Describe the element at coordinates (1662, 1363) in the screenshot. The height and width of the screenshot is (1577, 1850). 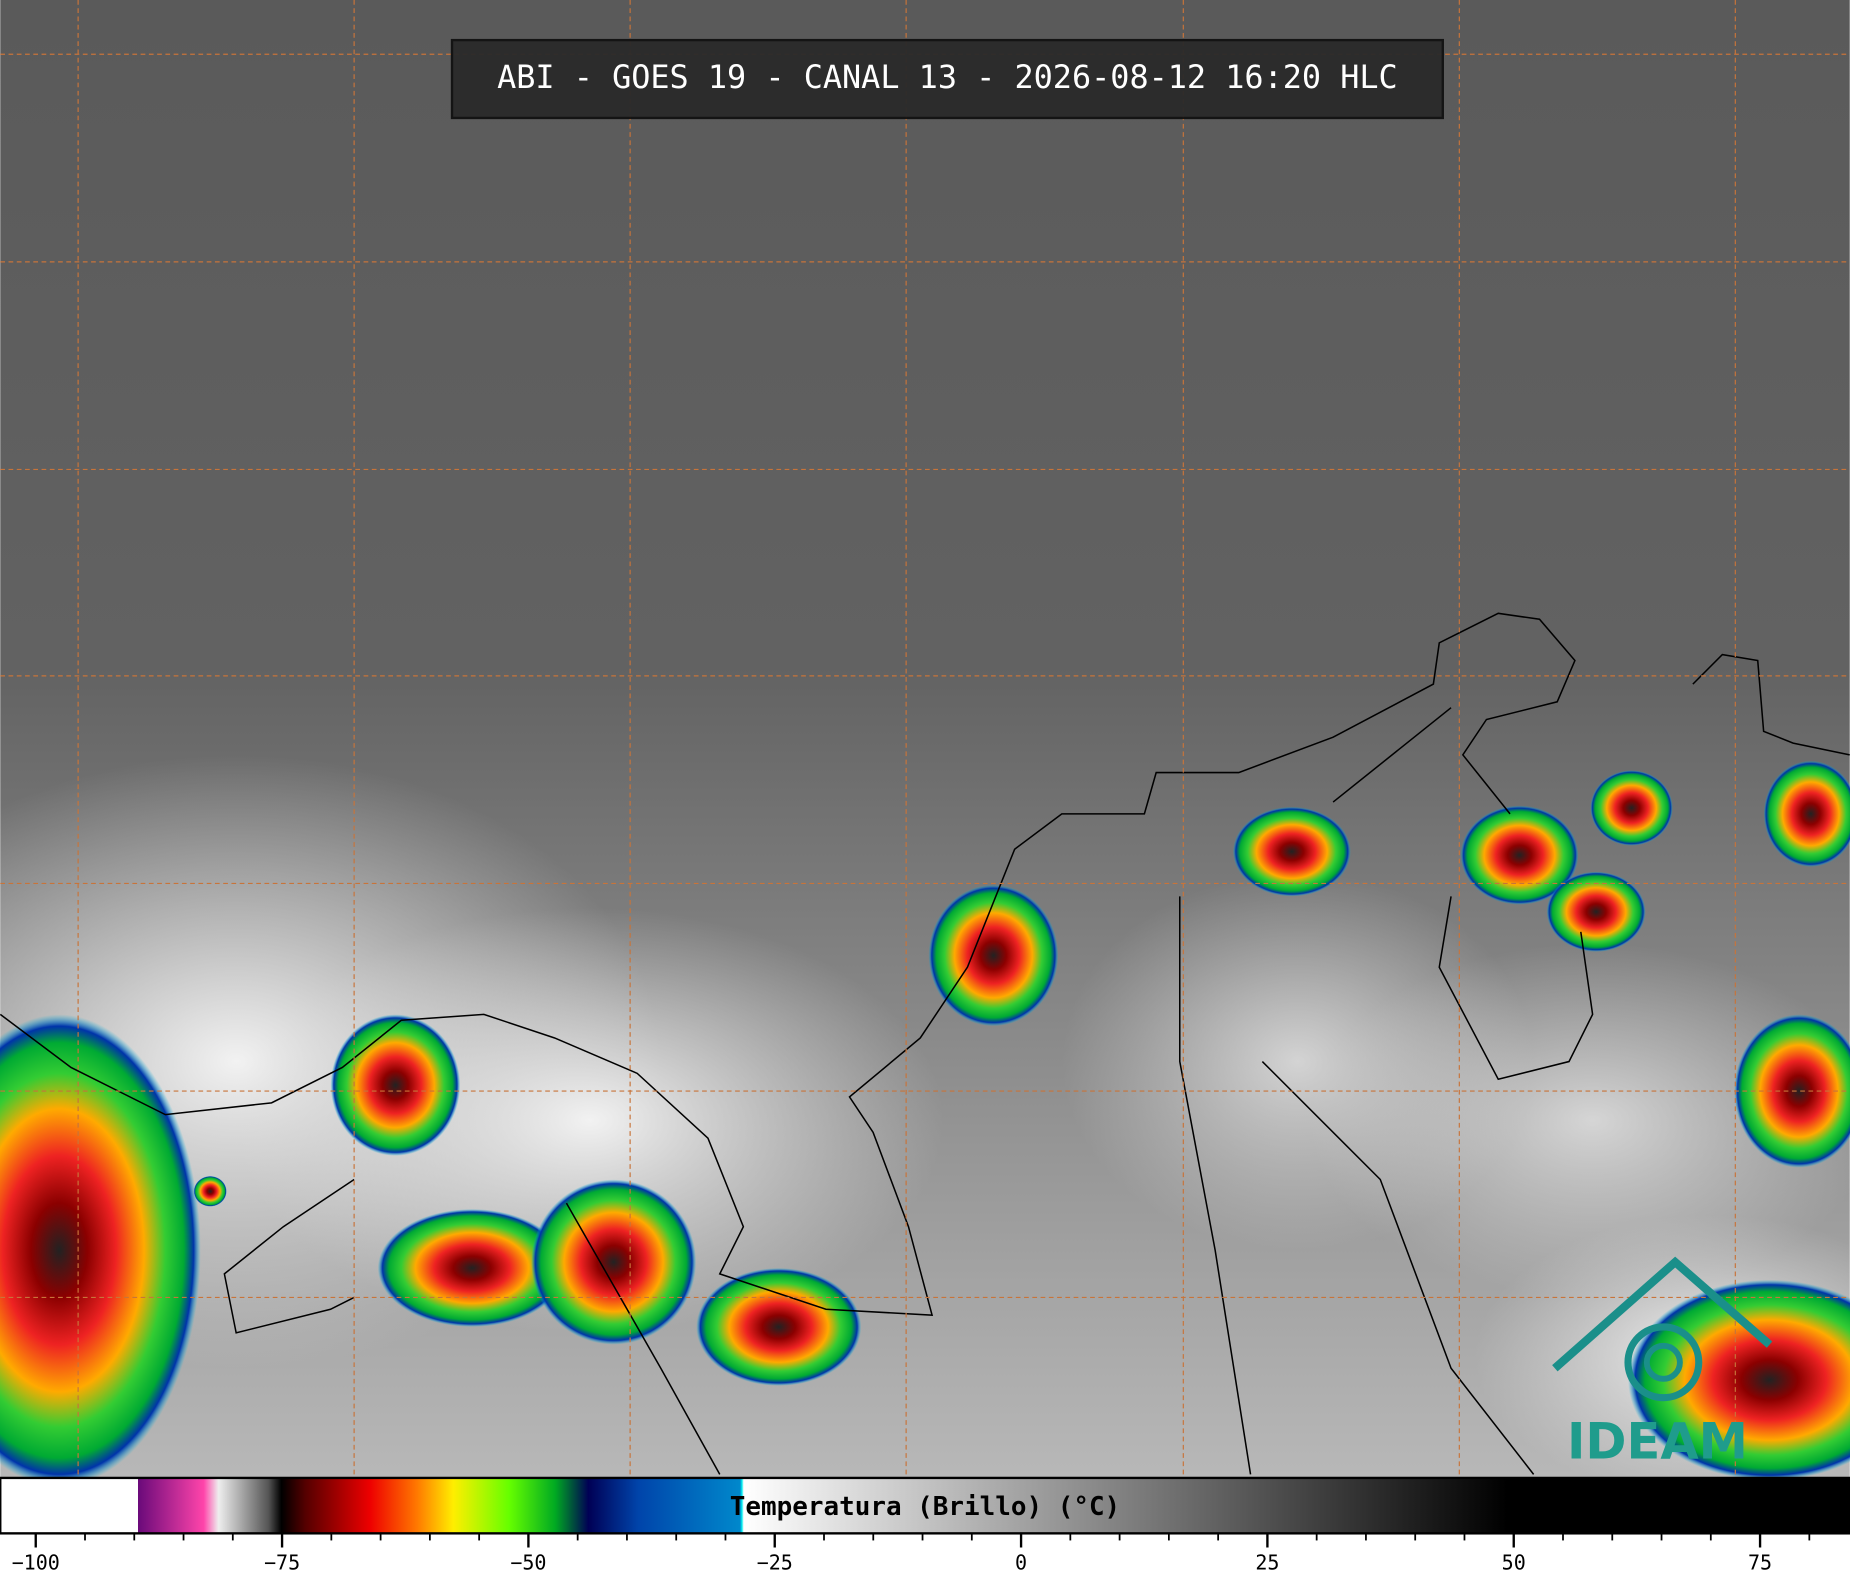
I see `ideam-logo: IDEAM` at that location.